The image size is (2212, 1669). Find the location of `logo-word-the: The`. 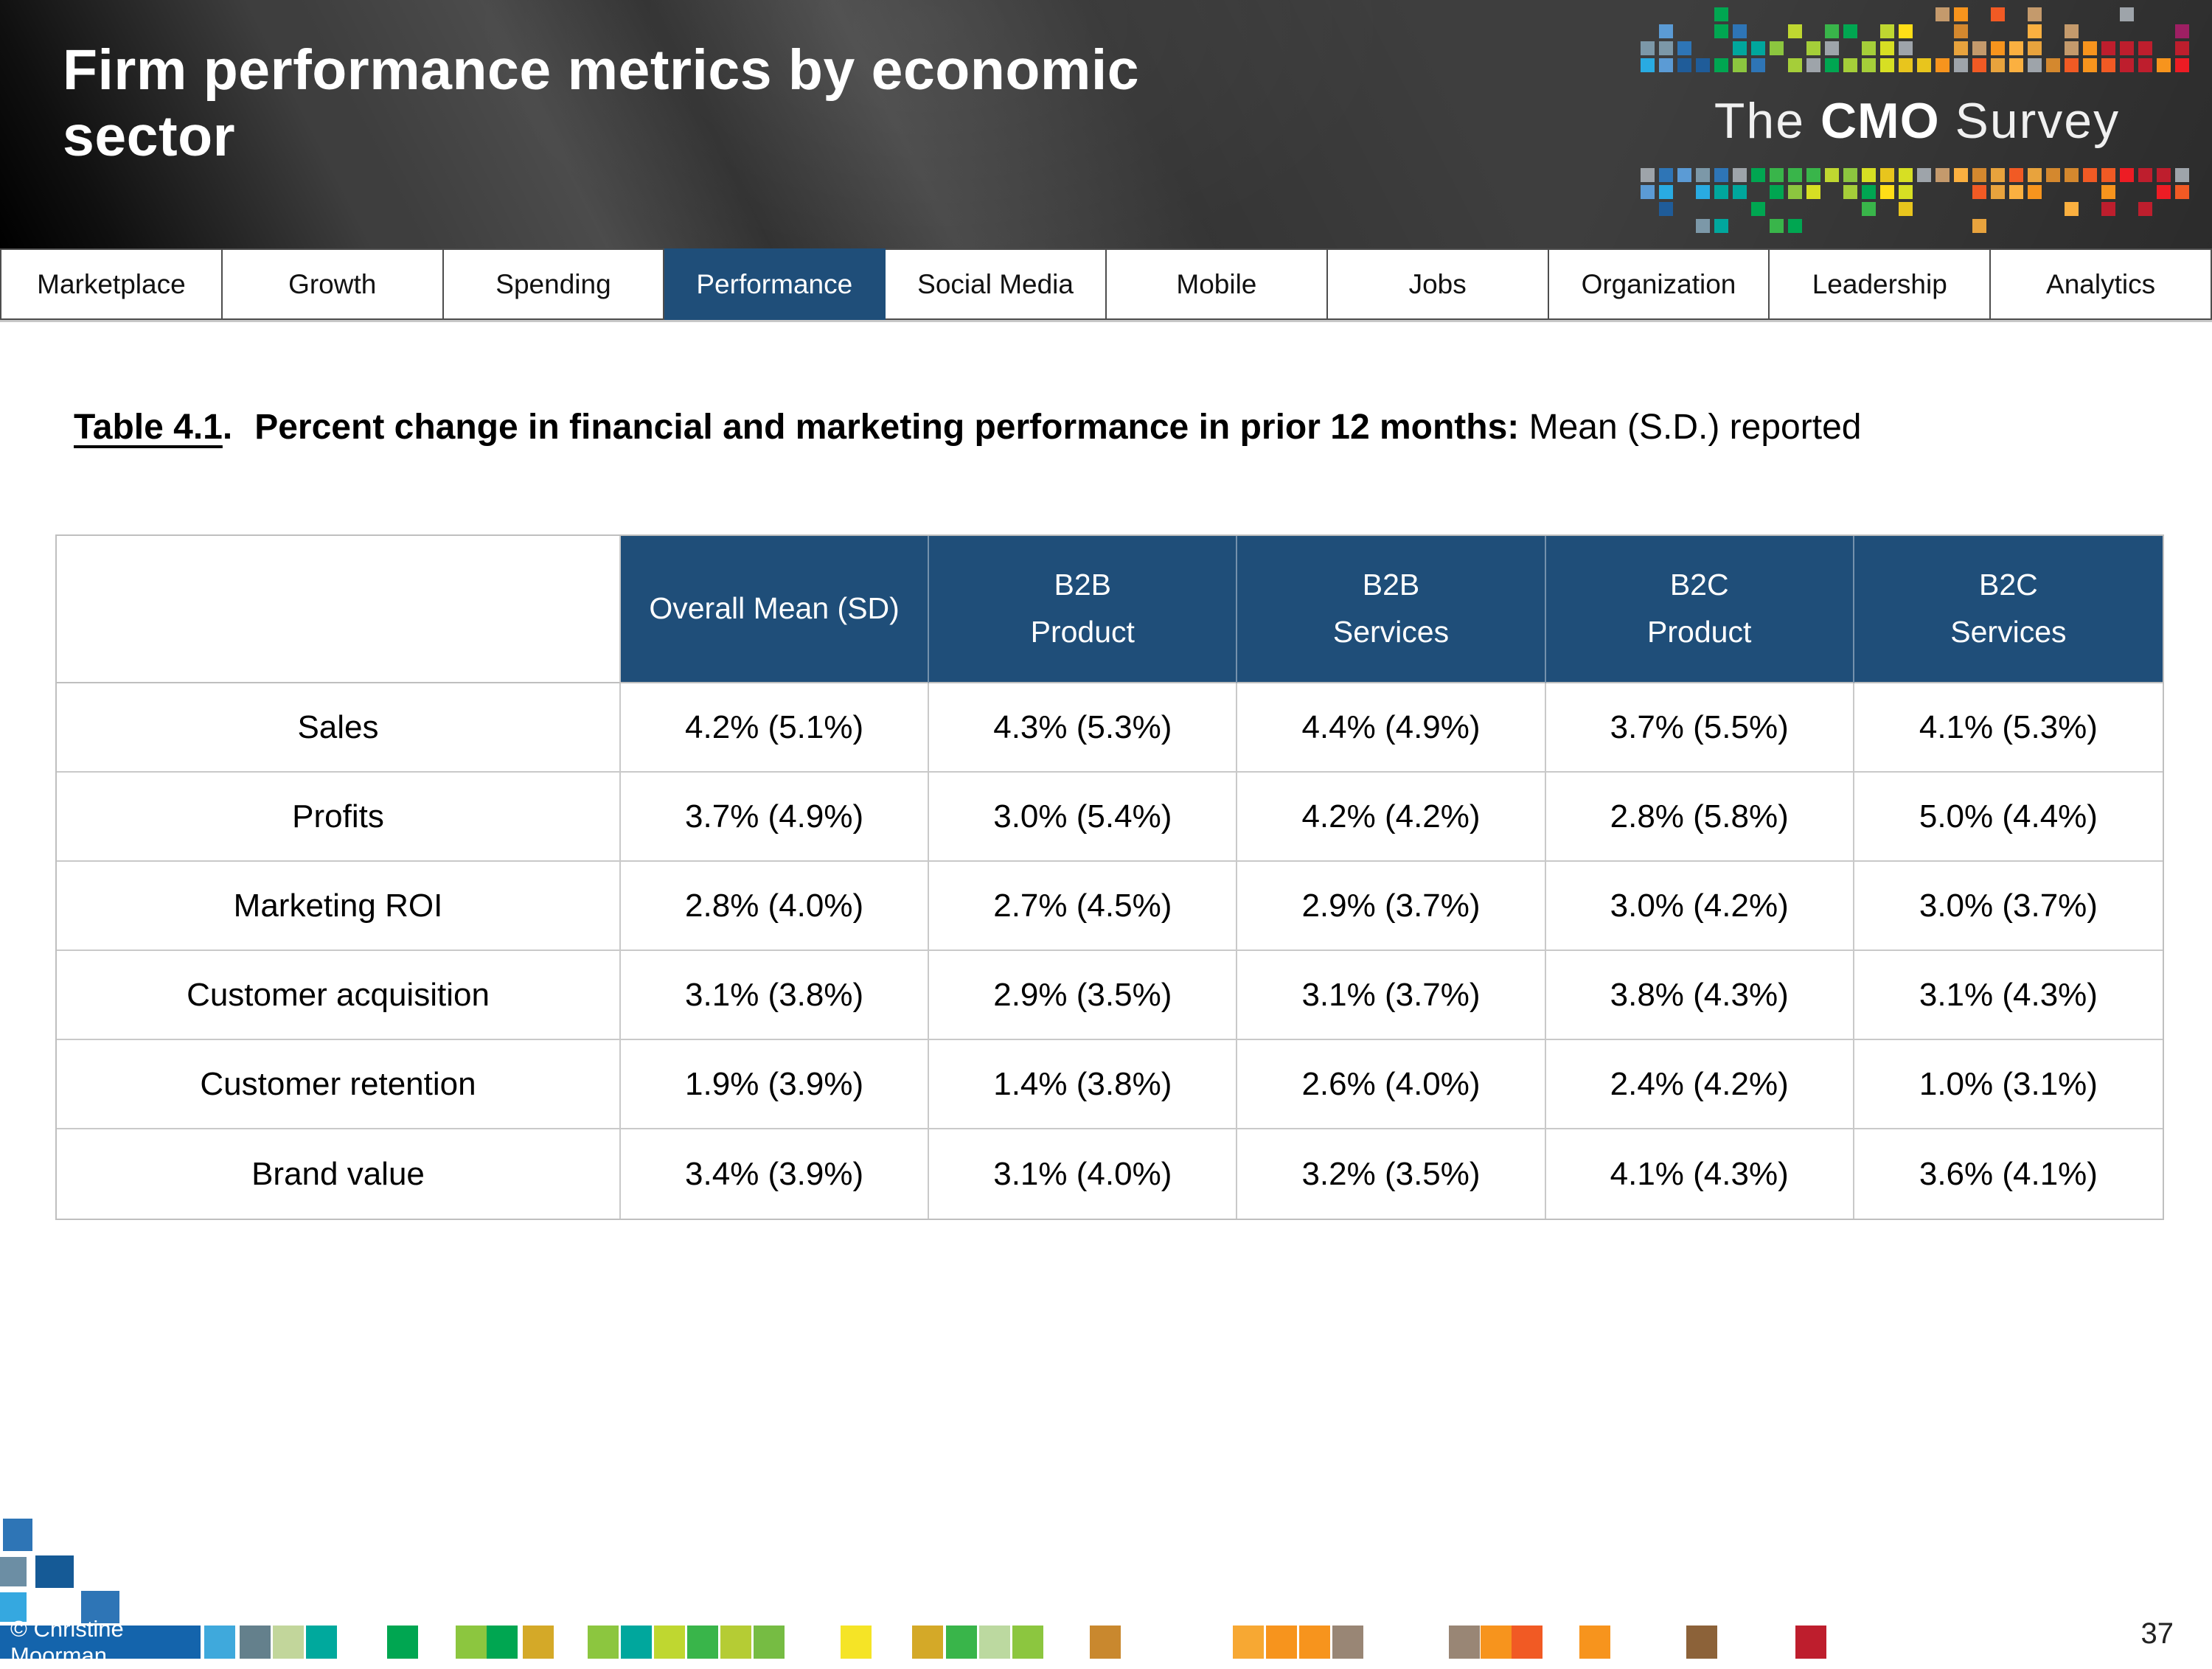

logo-word-the: The is located at coordinates (1767, 121).